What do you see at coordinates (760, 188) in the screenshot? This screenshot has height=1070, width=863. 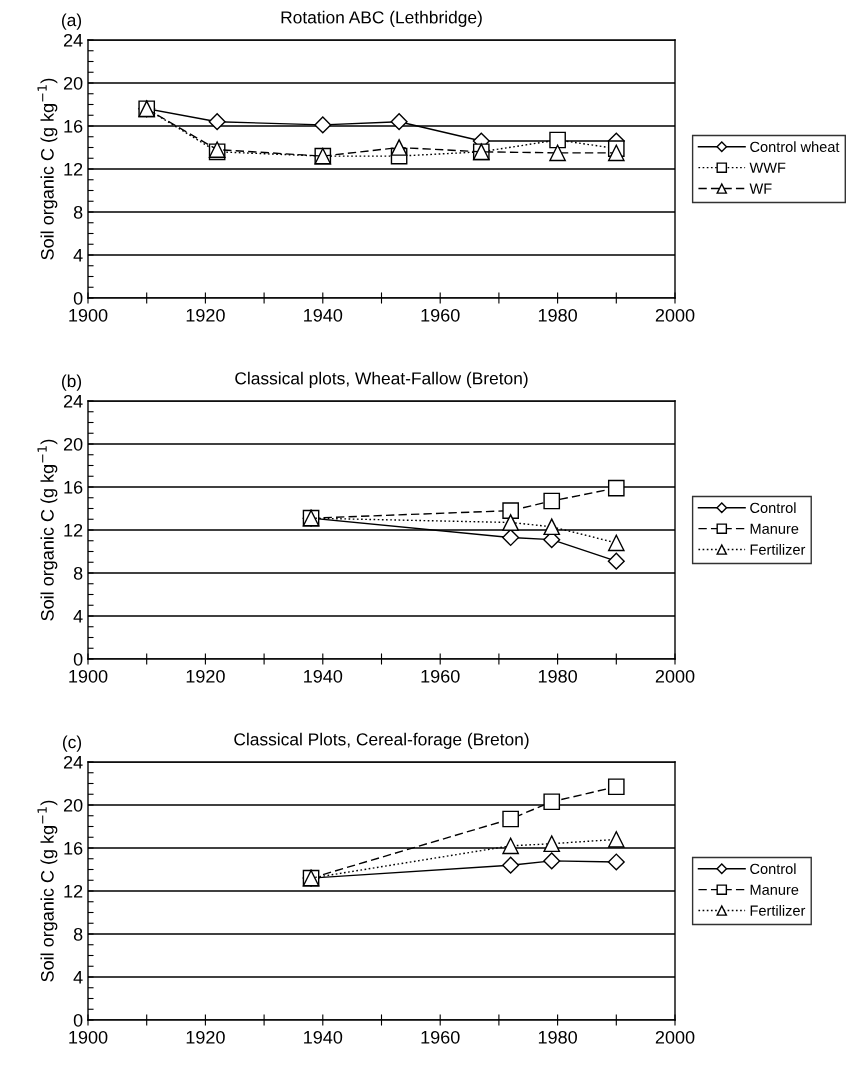 I see `legend-label: WF` at bounding box center [760, 188].